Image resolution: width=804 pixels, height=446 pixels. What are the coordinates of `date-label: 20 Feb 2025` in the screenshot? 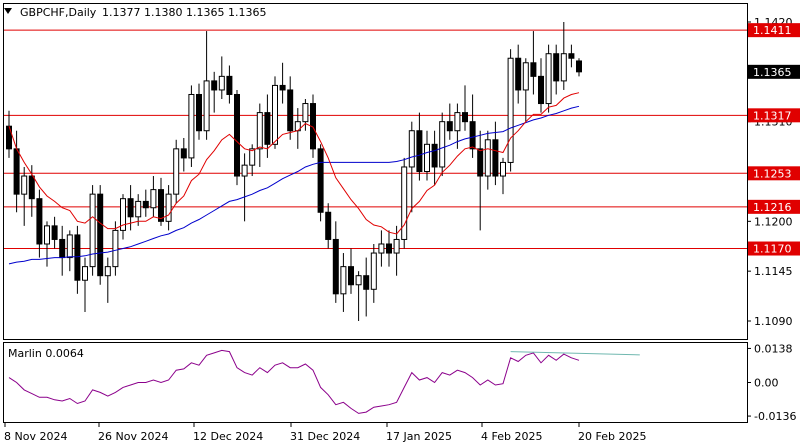 It's located at (612, 436).